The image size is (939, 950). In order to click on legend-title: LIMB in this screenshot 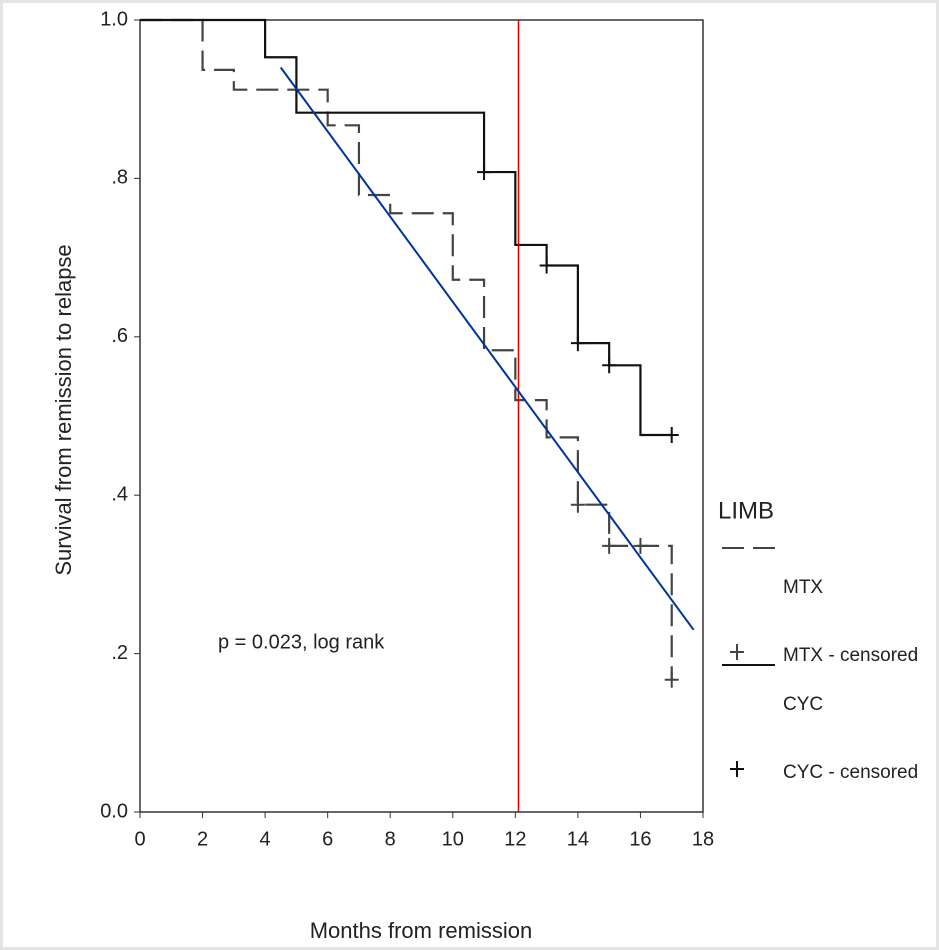, I will do `click(746, 510)`.